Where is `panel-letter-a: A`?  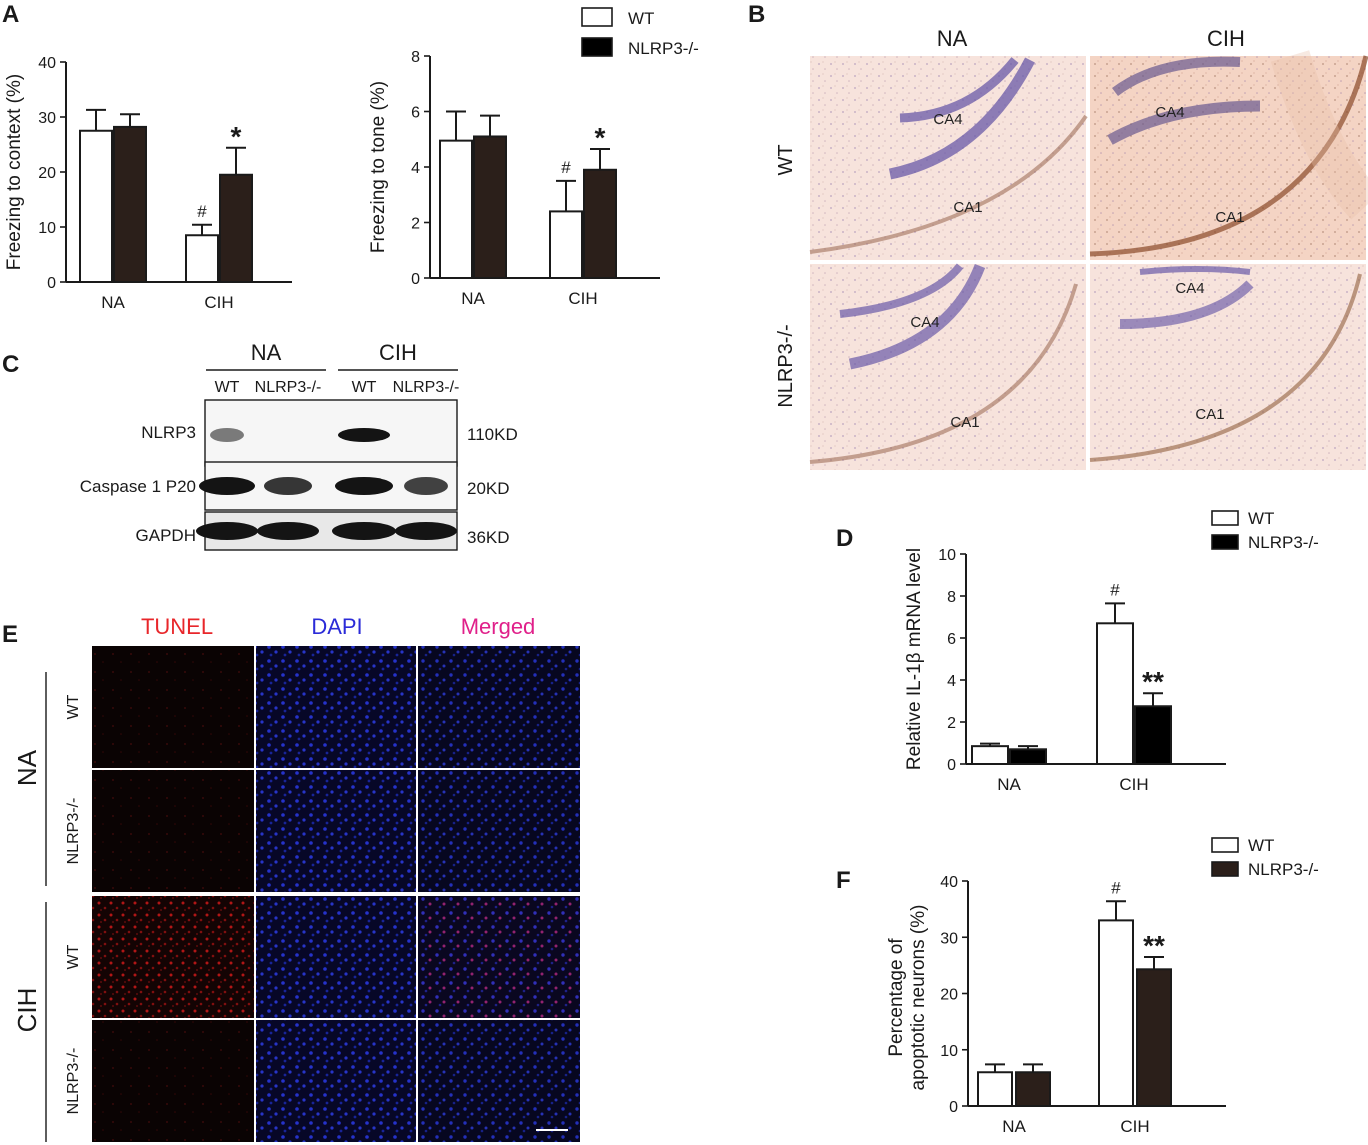
panel-letter-a: A is located at coordinates (10, 14).